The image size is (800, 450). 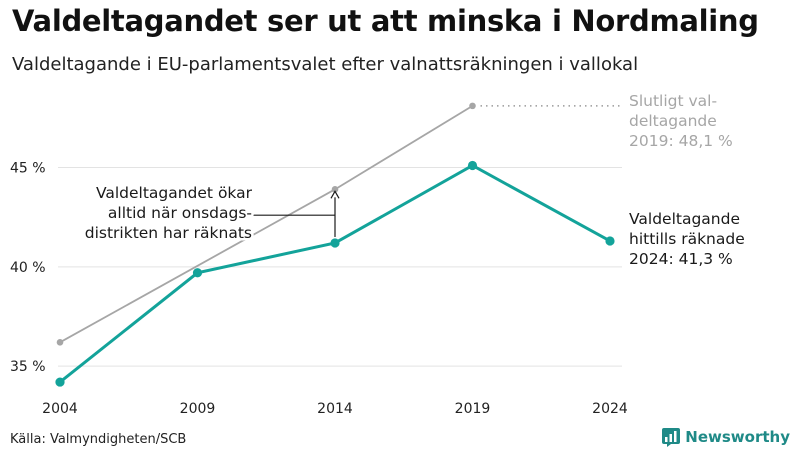 What do you see at coordinates (681, 259) in the screenshot?
I see `current-turnout-label: 2024: 41,3 %` at bounding box center [681, 259].